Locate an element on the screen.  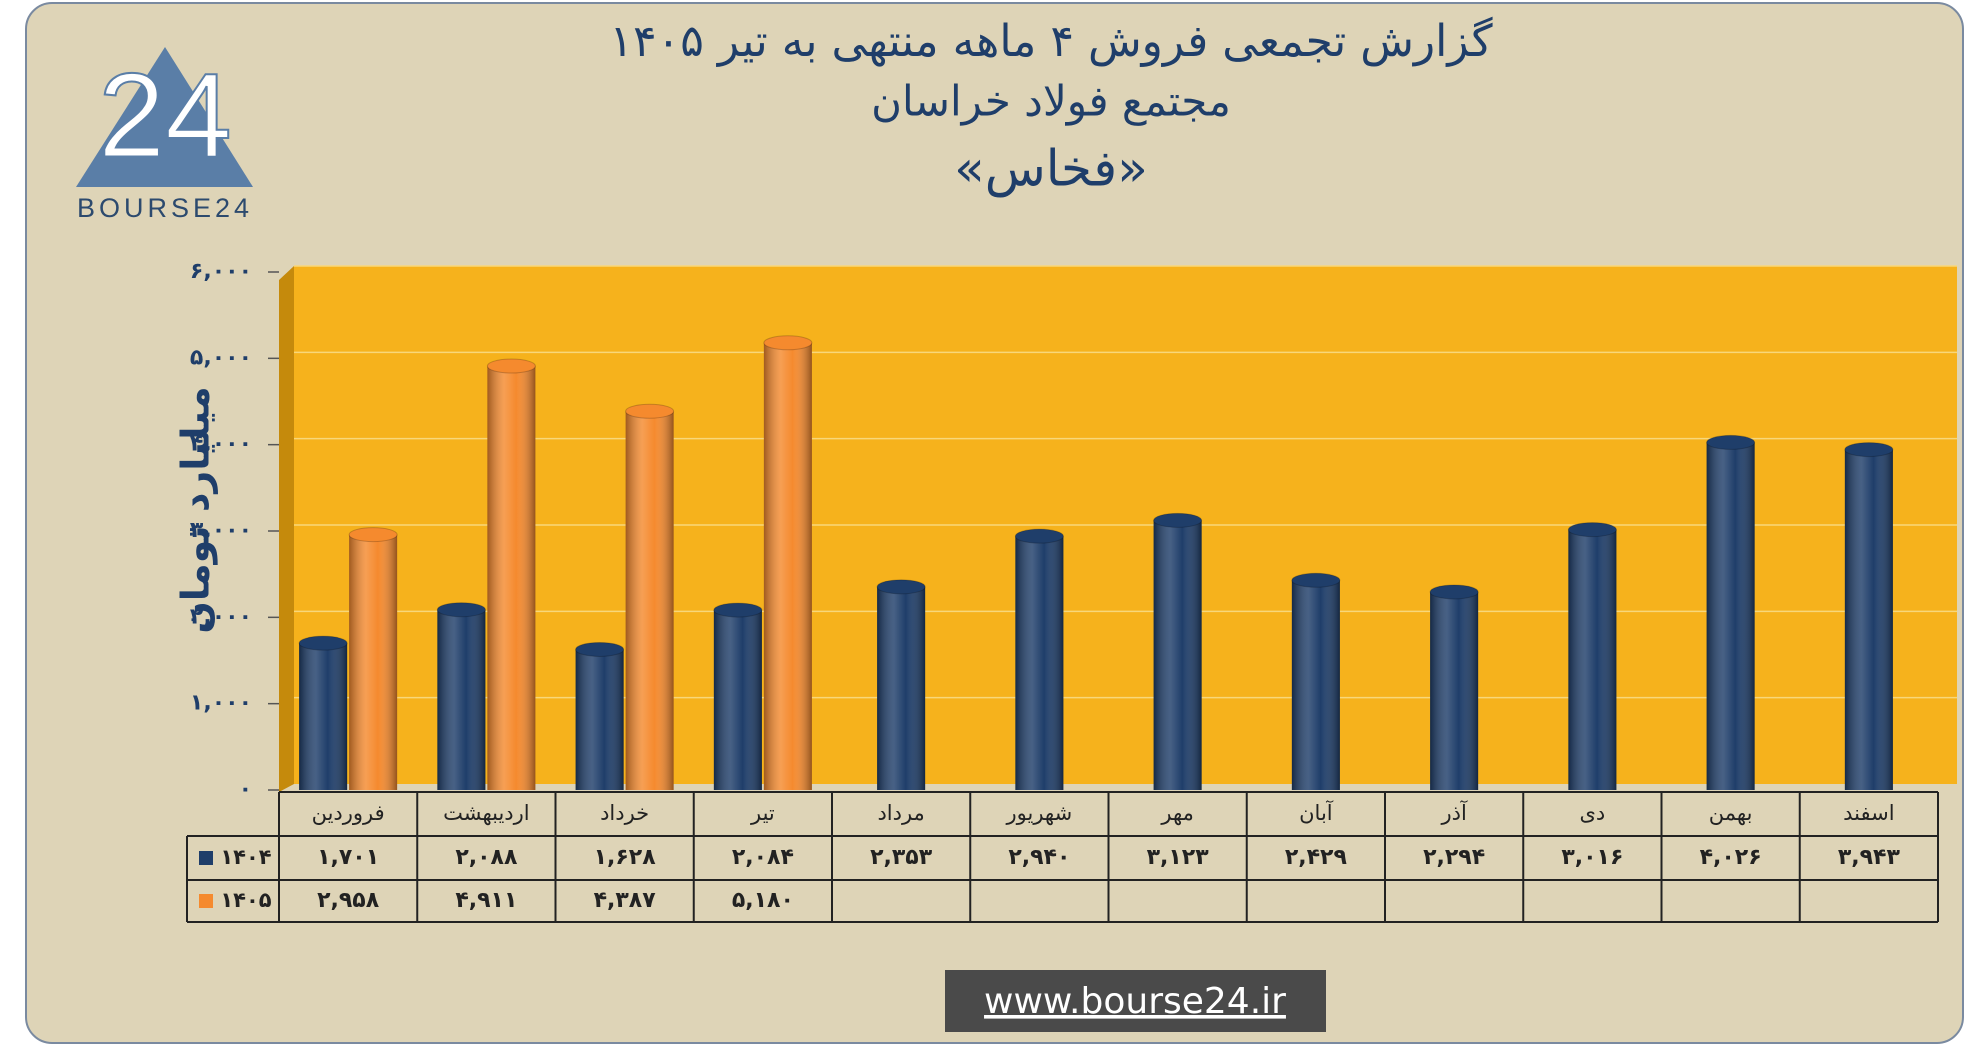
table-value: ۲,۰۸۴ is located at coordinates (763, 857).